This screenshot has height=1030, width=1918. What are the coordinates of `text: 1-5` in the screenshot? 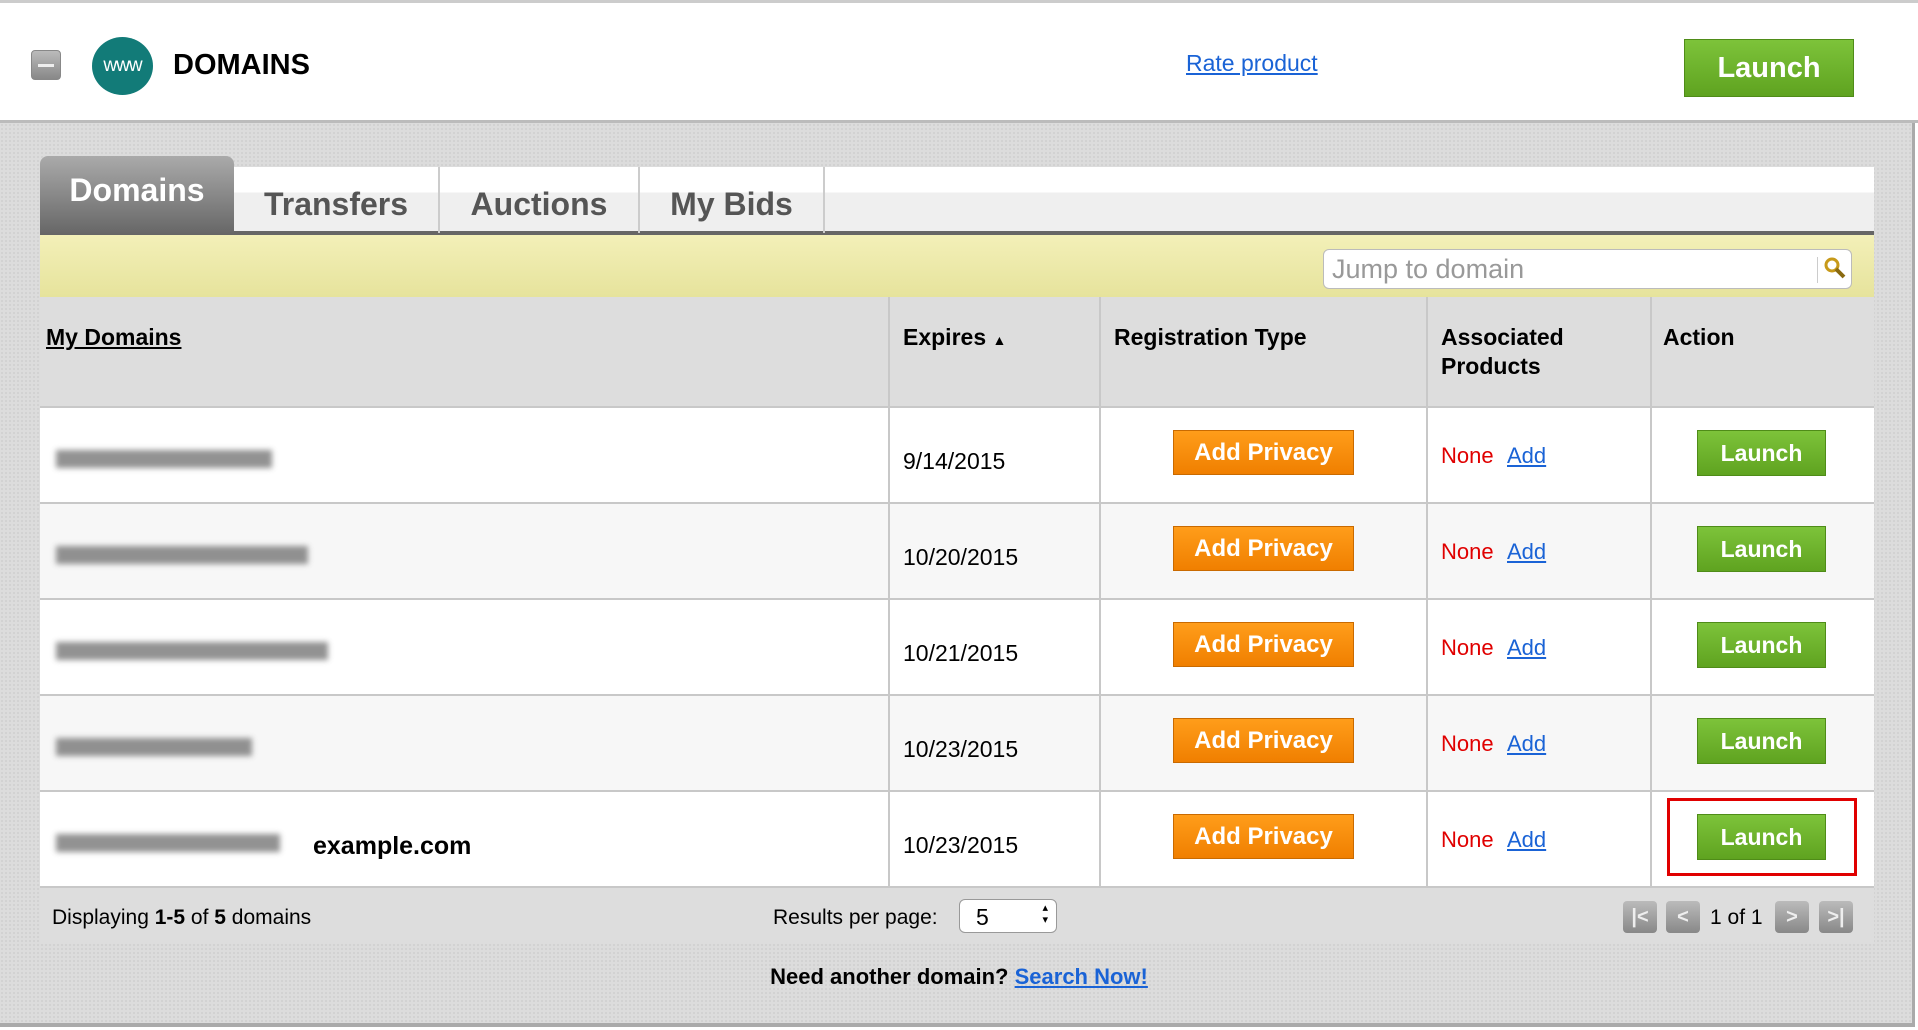 It's located at (170, 917).